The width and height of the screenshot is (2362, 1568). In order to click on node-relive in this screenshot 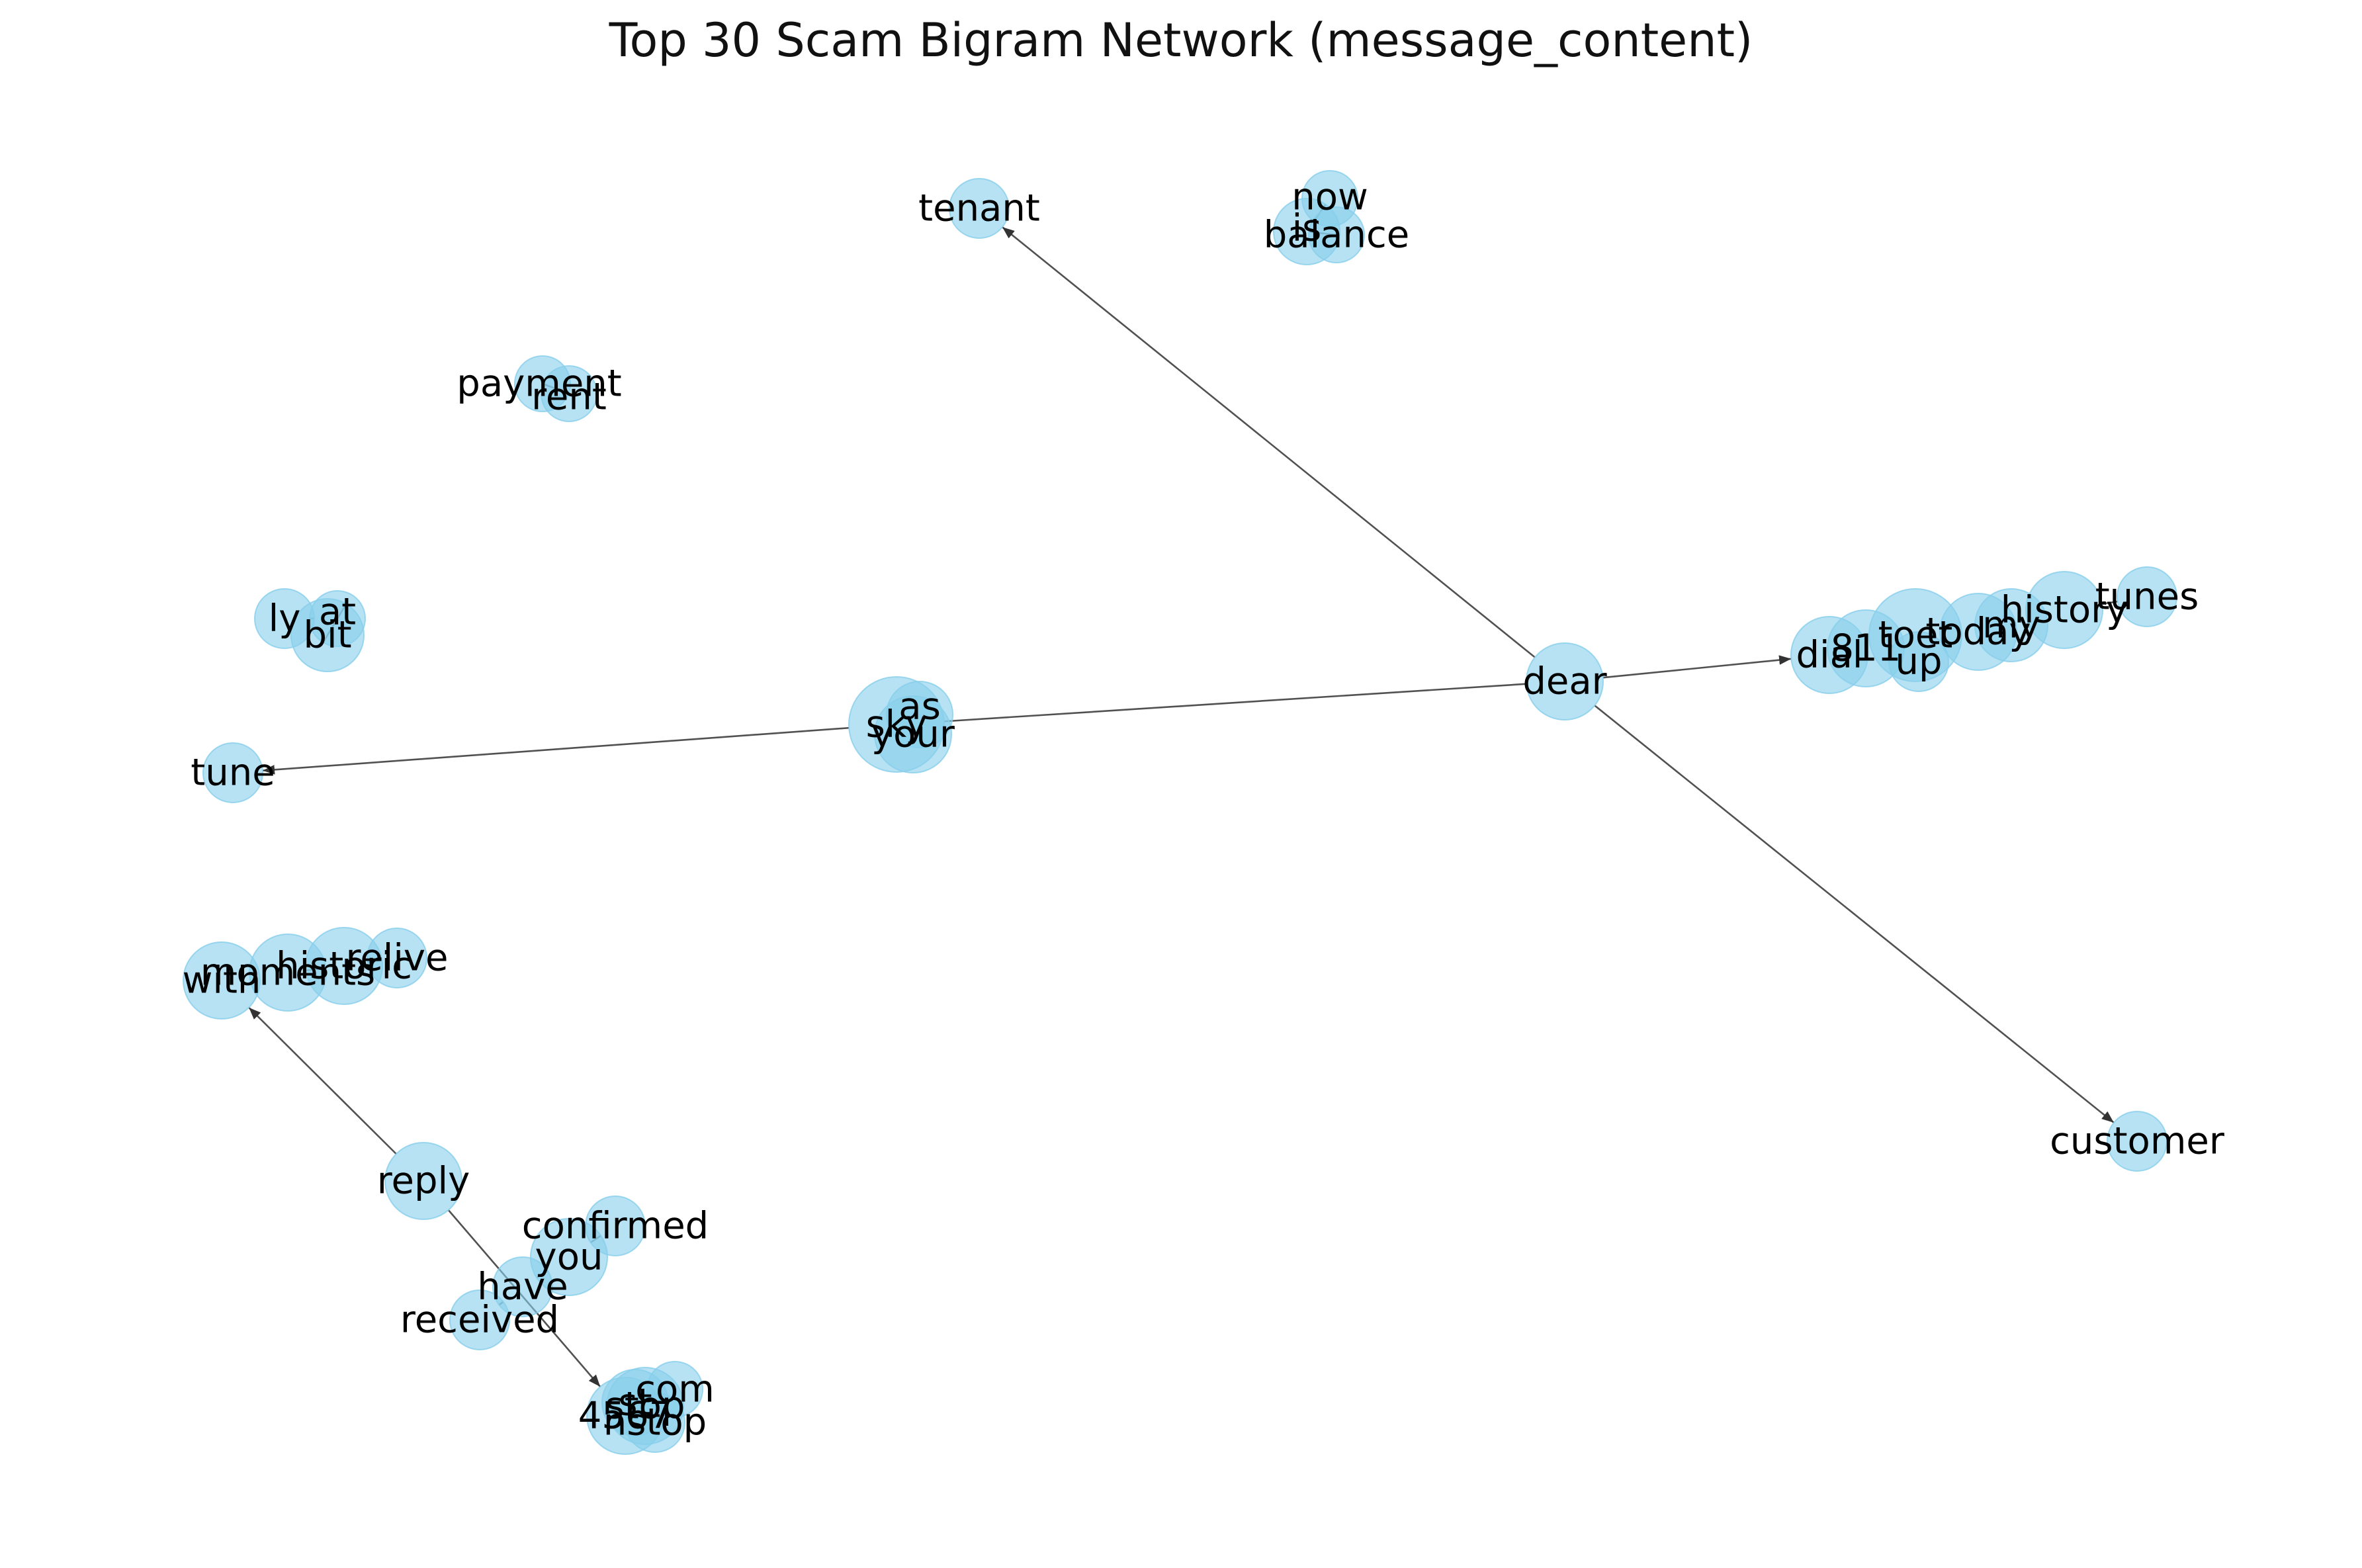, I will do `click(397, 958)`.